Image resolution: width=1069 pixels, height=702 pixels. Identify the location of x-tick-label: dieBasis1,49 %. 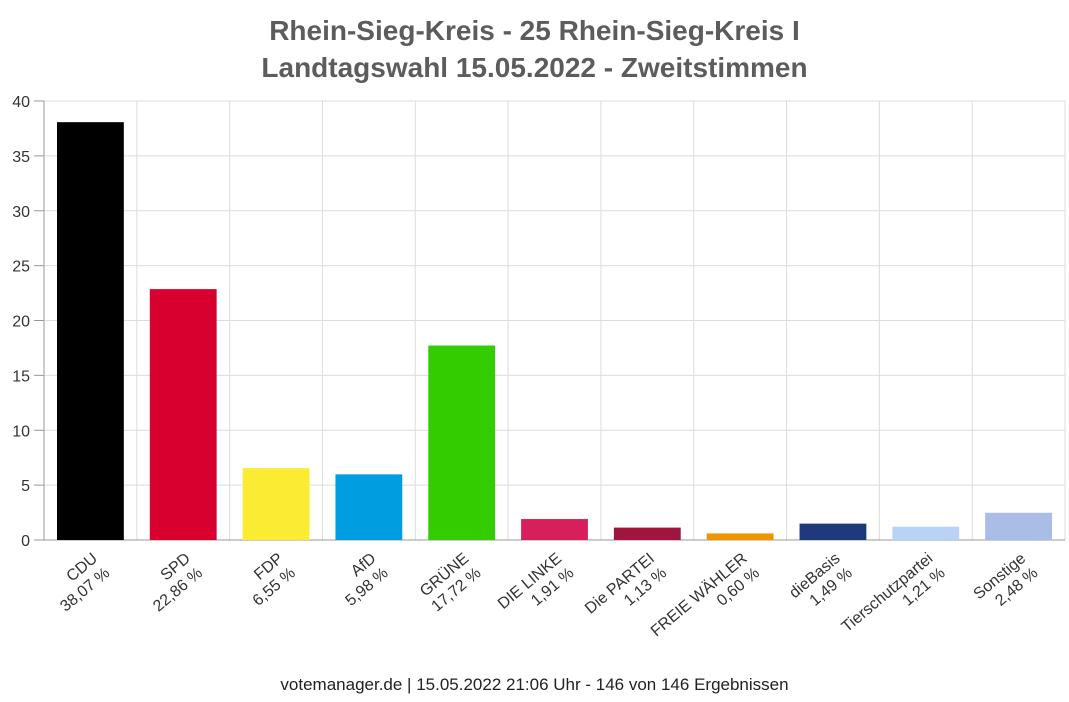
(820, 583).